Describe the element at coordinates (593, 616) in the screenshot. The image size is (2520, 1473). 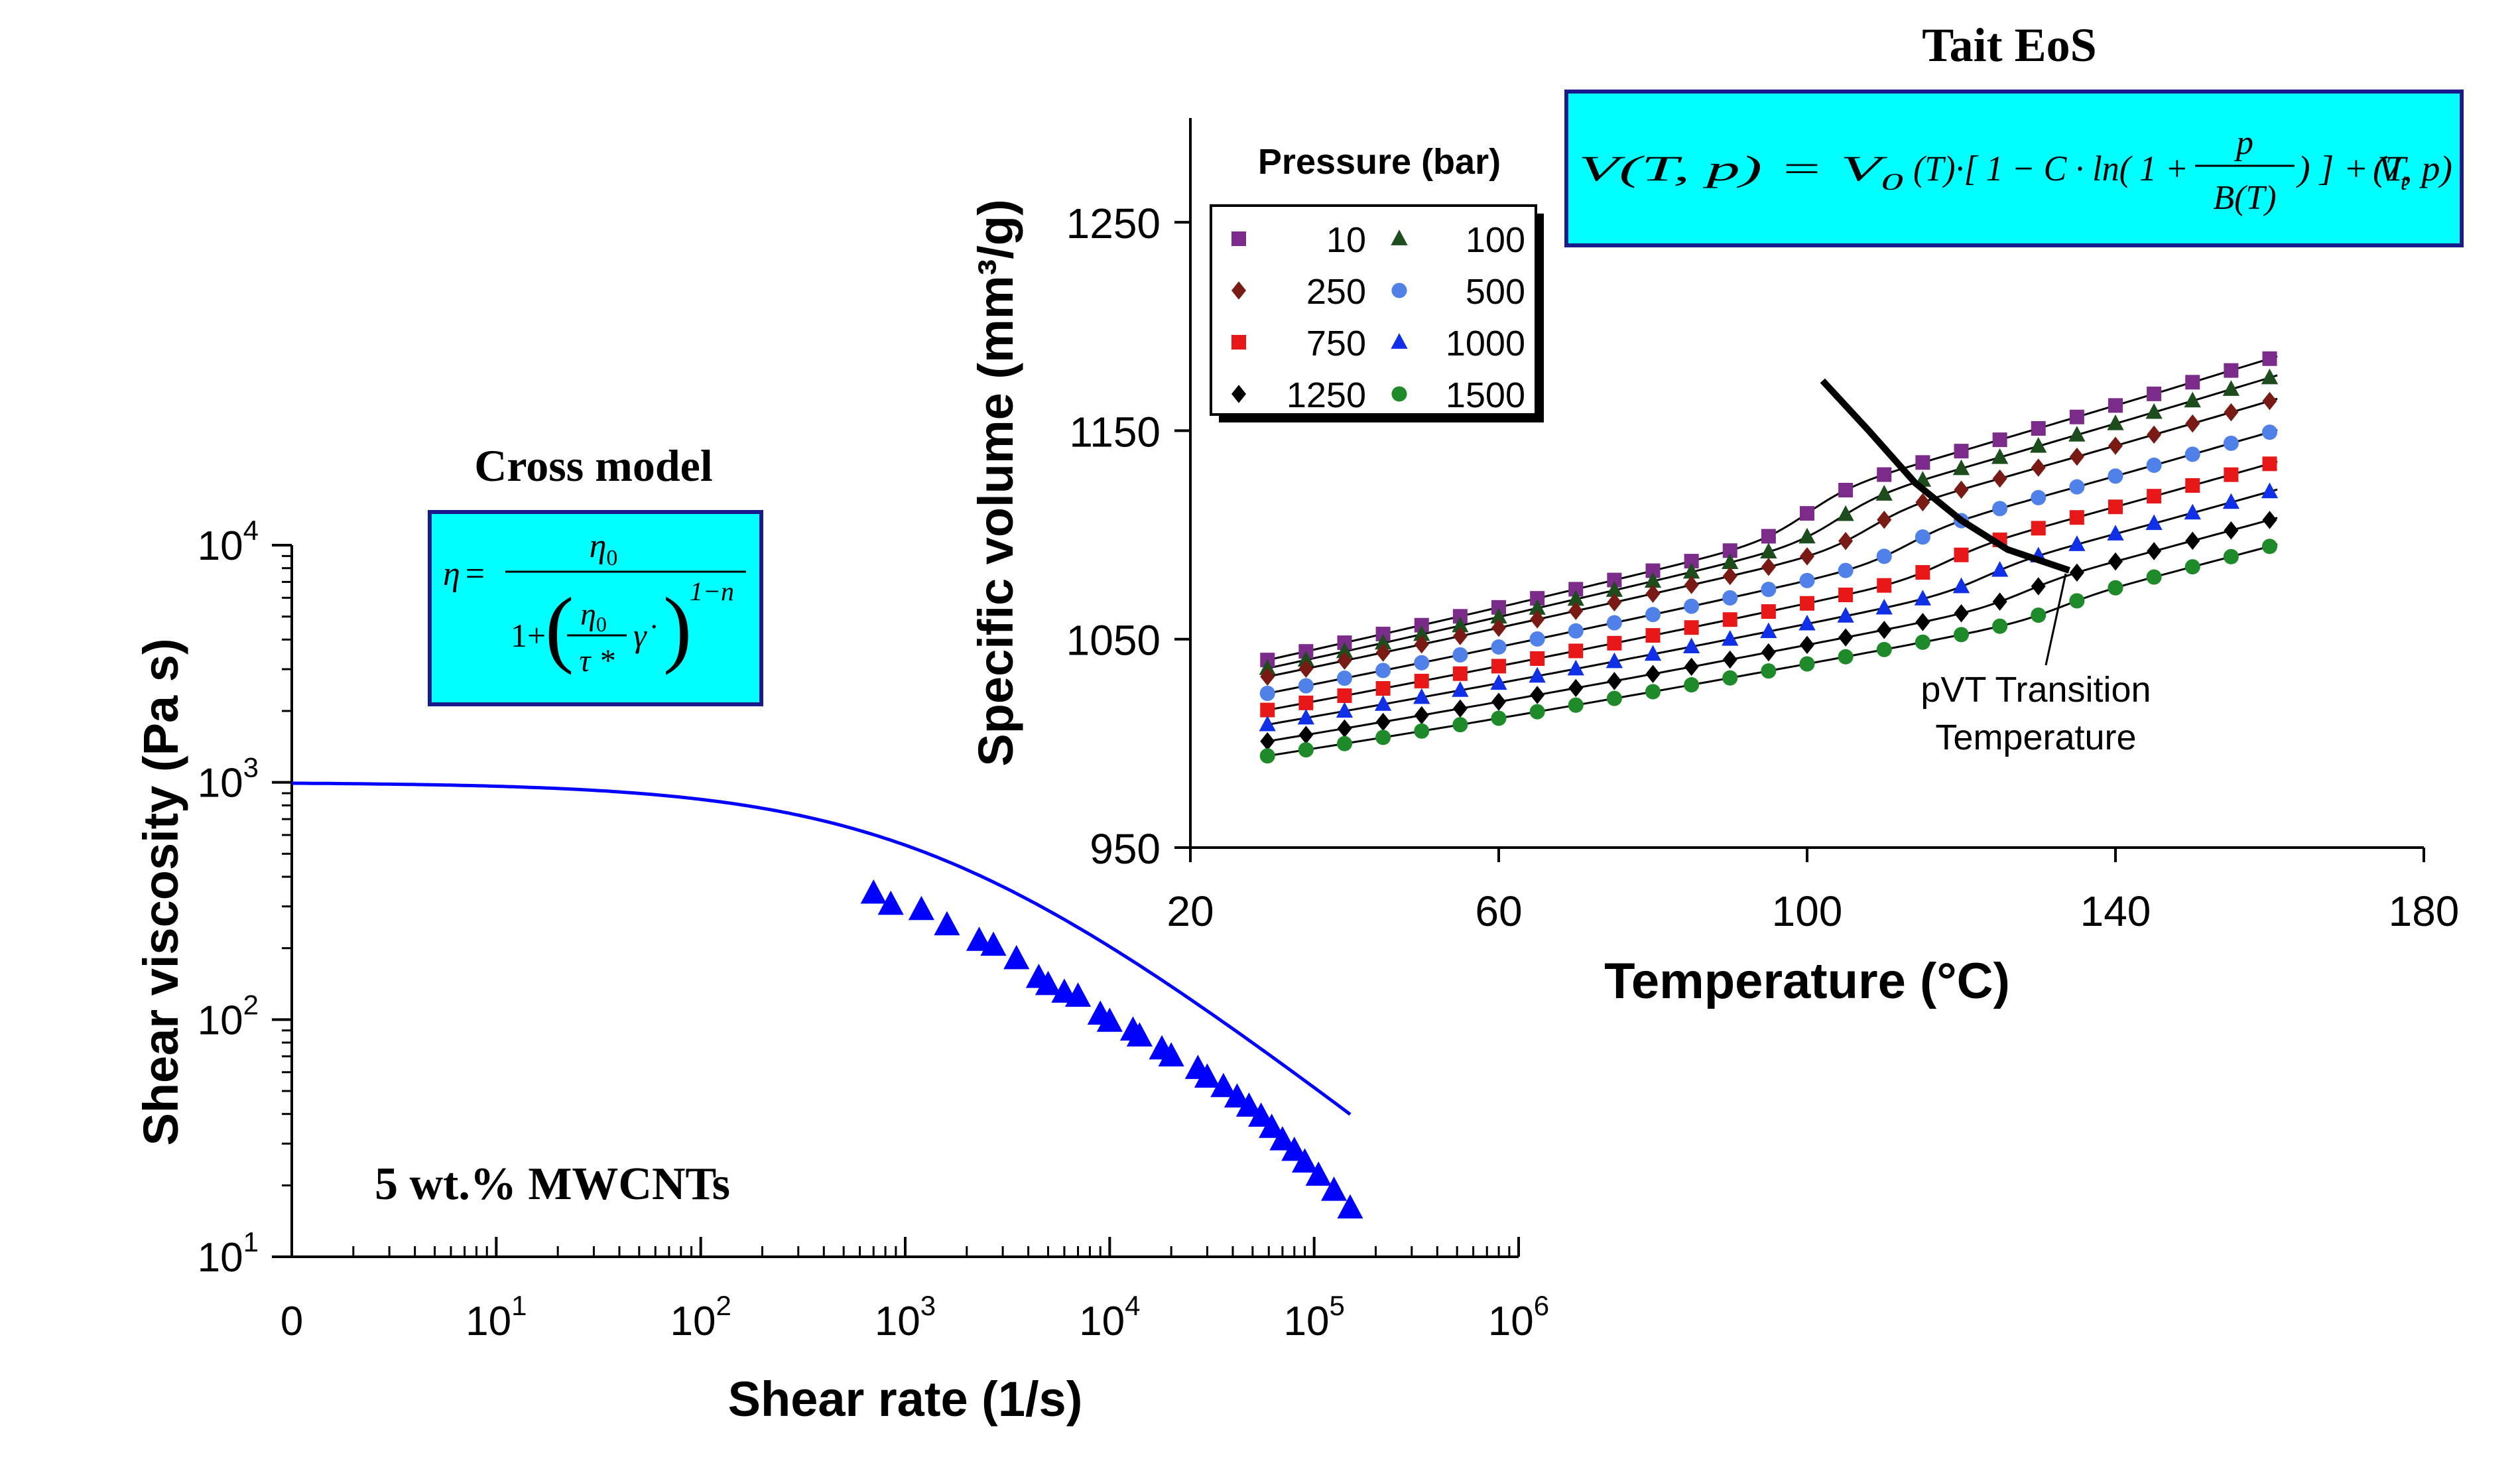
I see `cross-eq-inner-num: η0` at that location.